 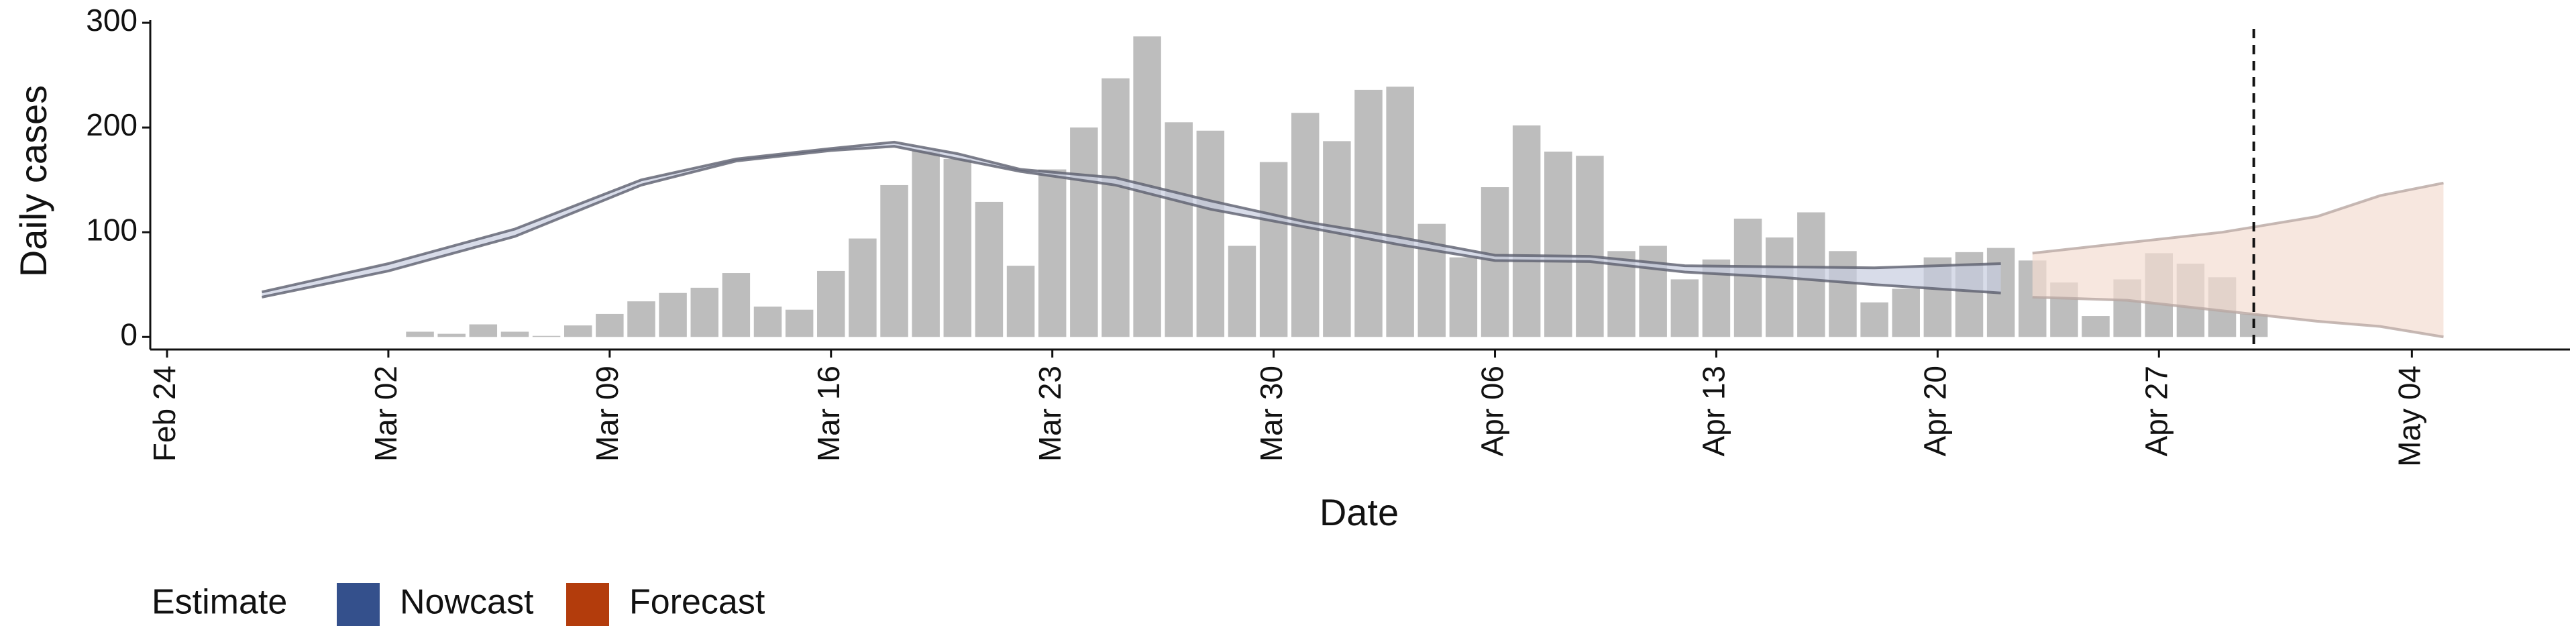 What do you see at coordinates (385, 414) in the screenshot?
I see `x-tick-label: Mar 02` at bounding box center [385, 414].